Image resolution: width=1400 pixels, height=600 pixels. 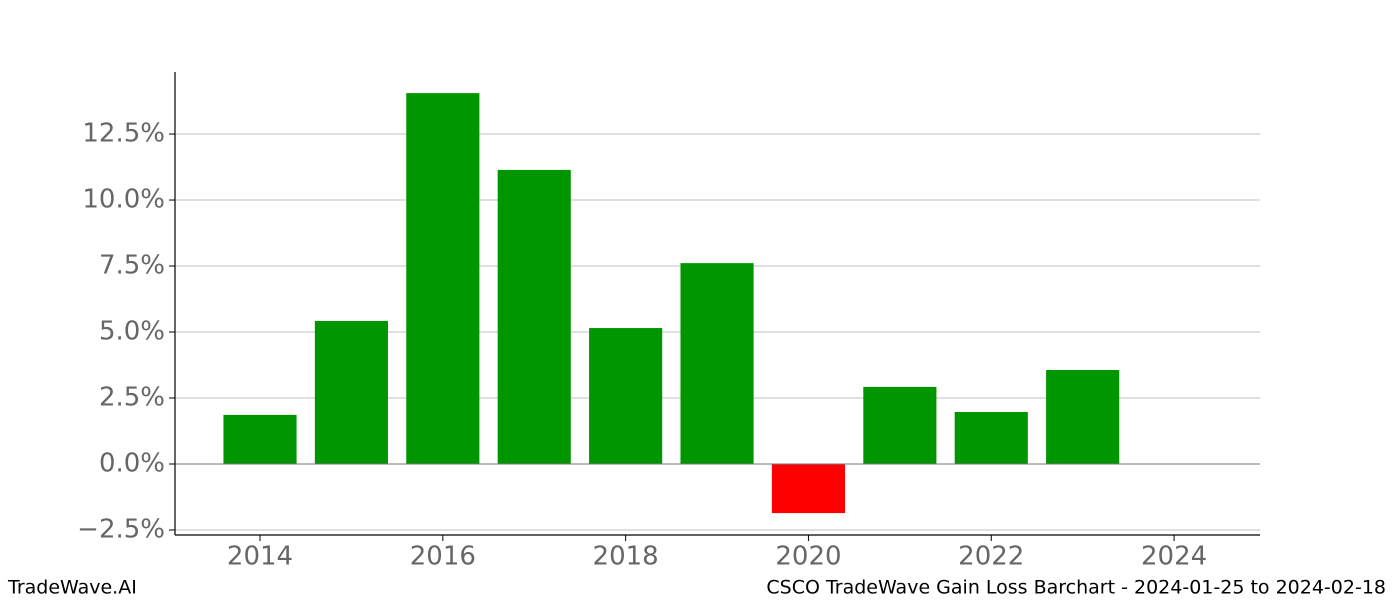 I want to click on x-tick-label: 2016, so click(x=443, y=557).